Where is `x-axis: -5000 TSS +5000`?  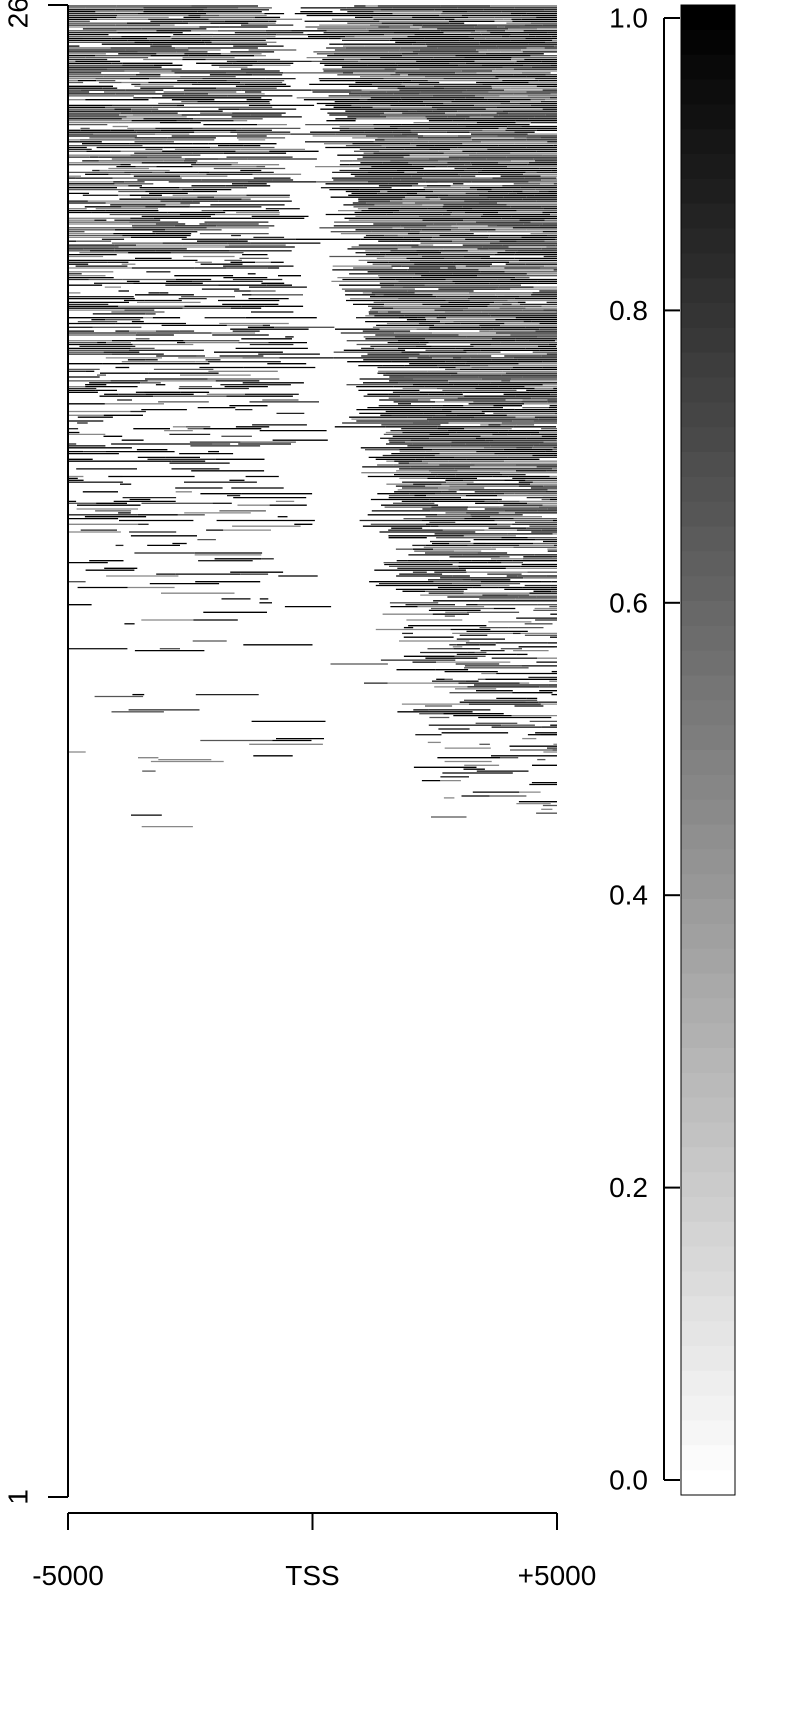 x-axis: -5000 TSS +5000 is located at coordinates (314, 1551).